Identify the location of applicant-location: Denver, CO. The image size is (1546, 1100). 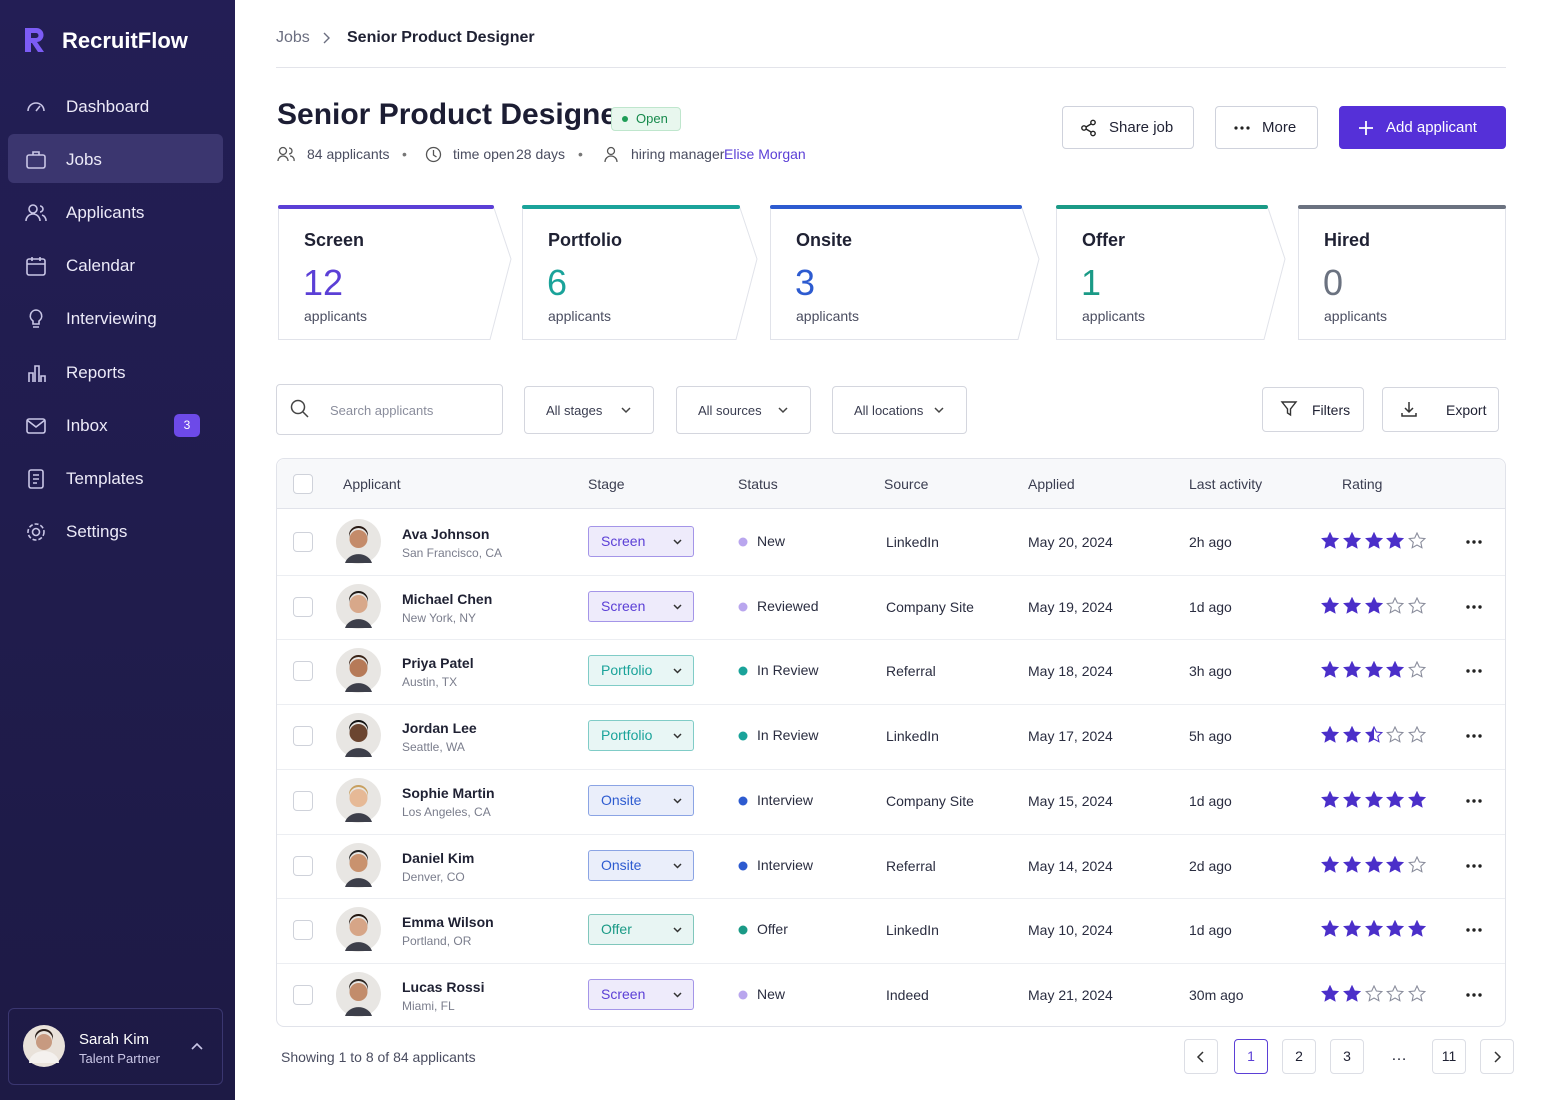
(433, 876).